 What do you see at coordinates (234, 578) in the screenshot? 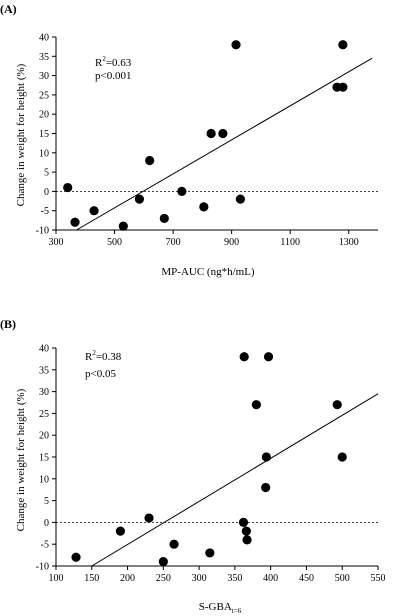
I see `x-tick-label: 350` at bounding box center [234, 578].